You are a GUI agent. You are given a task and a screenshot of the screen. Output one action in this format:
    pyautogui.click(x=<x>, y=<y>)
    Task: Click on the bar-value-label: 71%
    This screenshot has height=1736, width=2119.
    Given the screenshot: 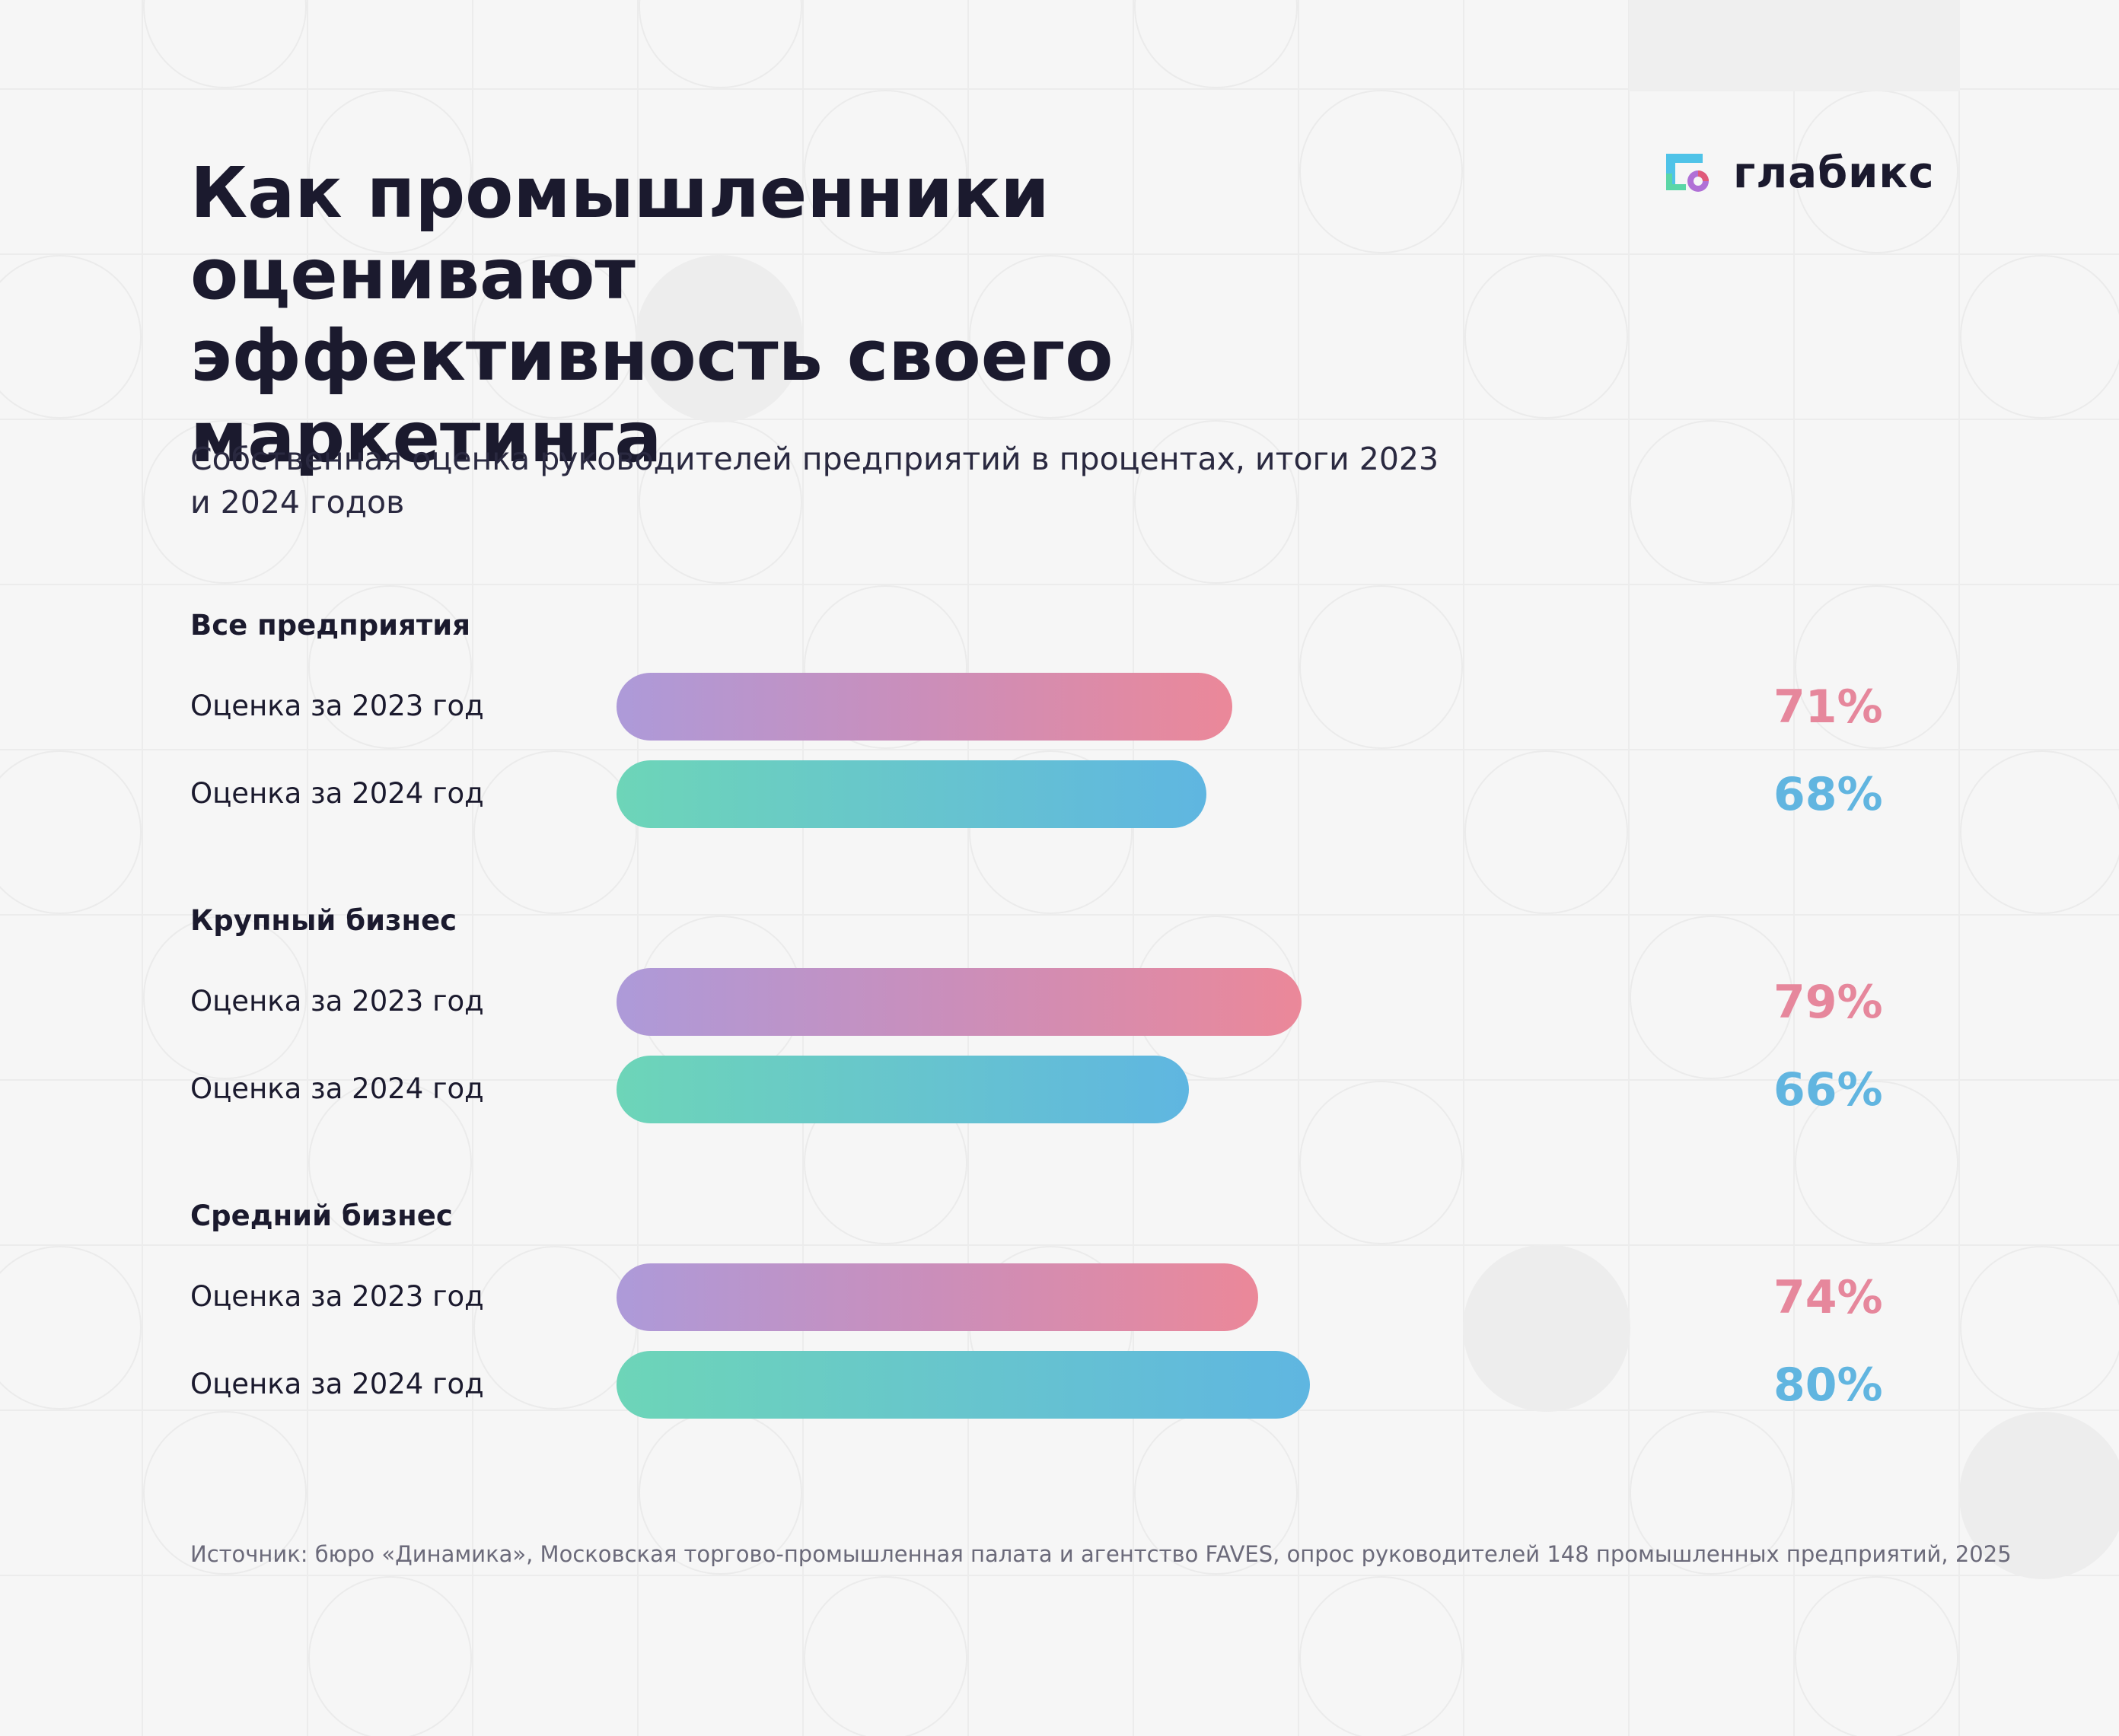 What is the action you would take?
    pyautogui.click(x=1828, y=707)
    